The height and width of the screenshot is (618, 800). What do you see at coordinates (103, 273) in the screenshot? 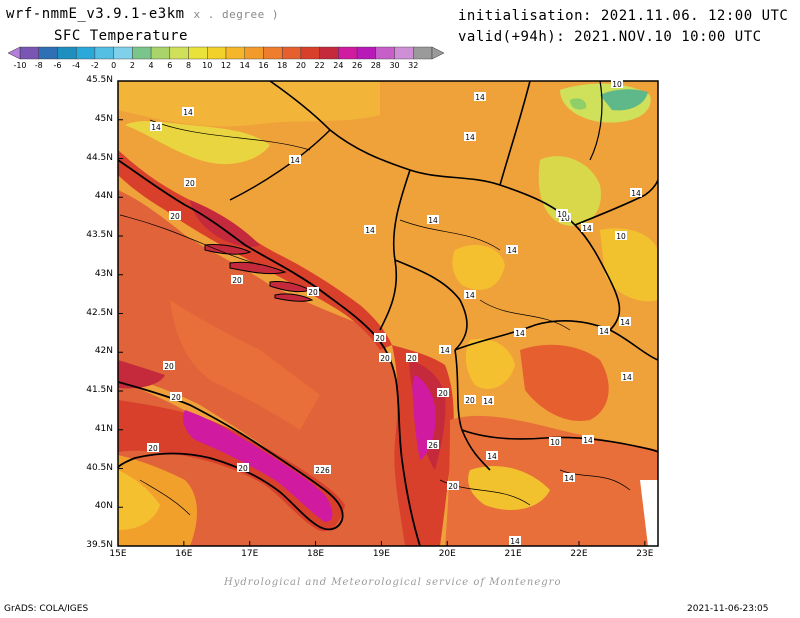
I see `latitude-label: 43N` at bounding box center [103, 273].